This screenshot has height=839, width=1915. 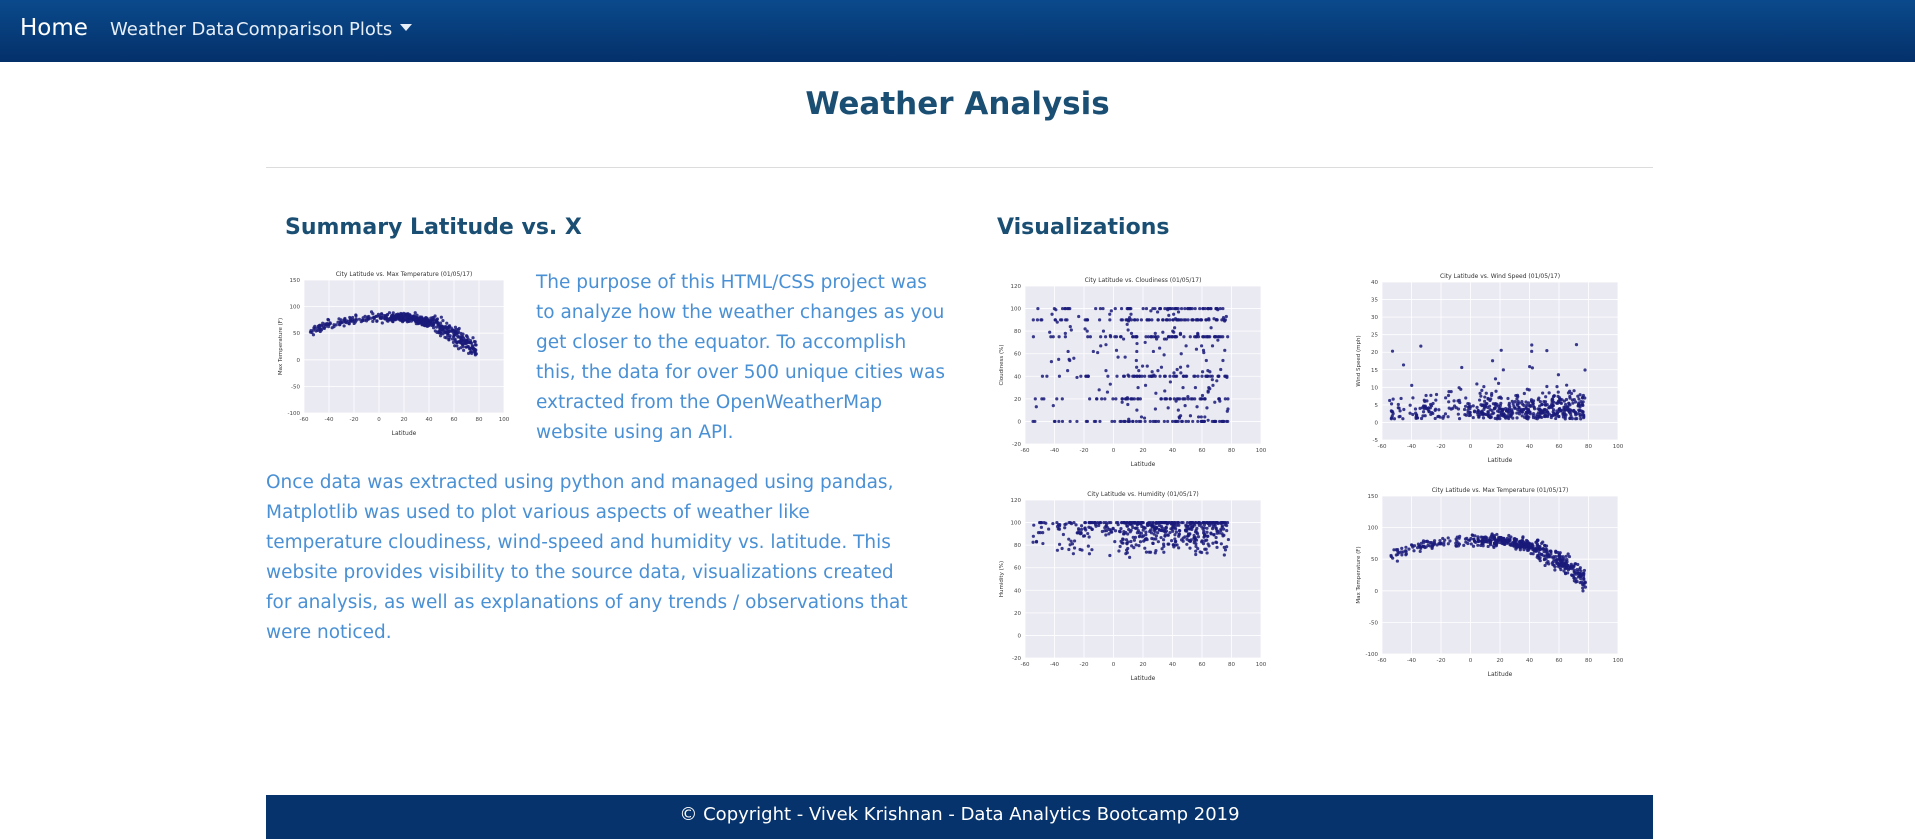 What do you see at coordinates (1374, 336) in the screenshot?
I see `y-tick-label: 25` at bounding box center [1374, 336].